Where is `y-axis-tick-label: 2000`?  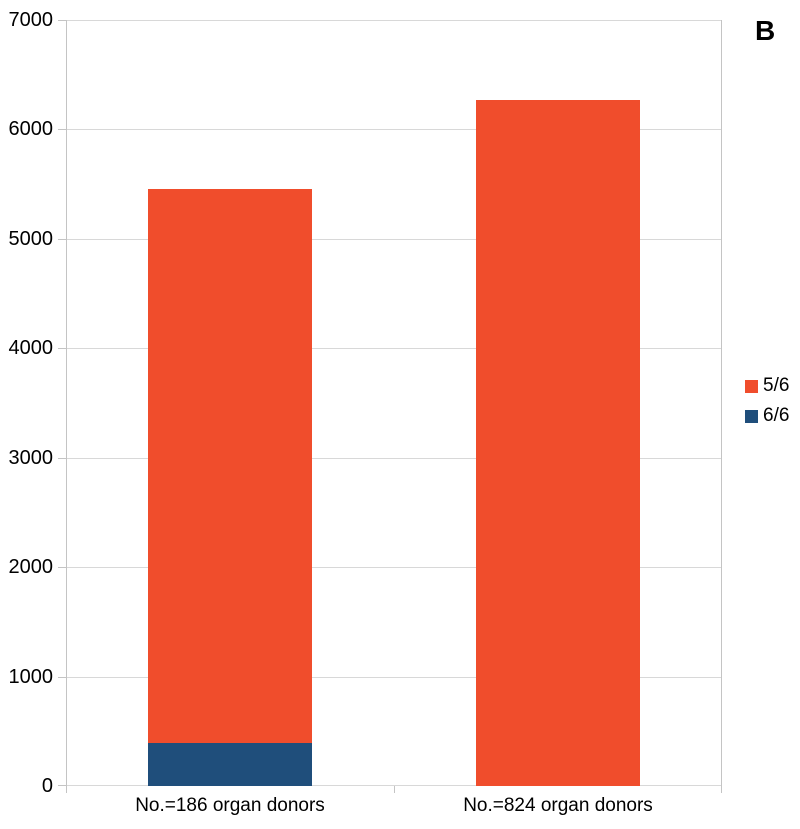
y-axis-tick-label: 2000 is located at coordinates (31, 567).